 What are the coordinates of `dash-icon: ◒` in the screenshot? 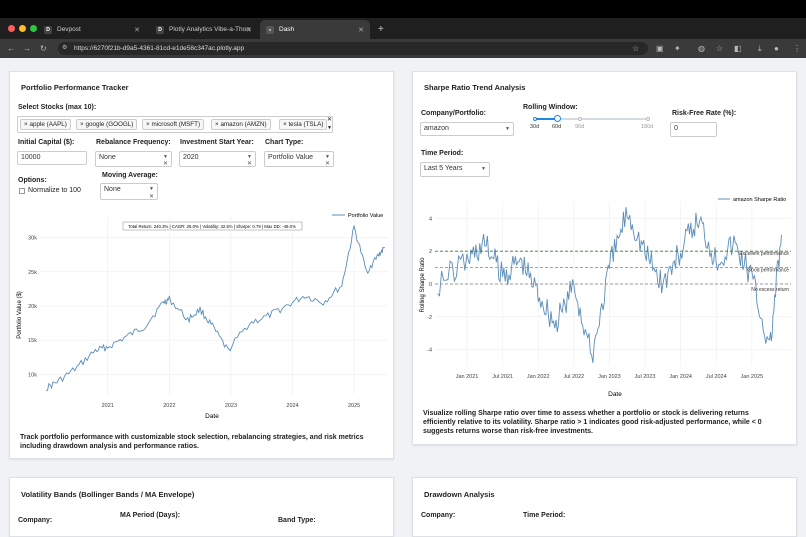 It's located at (270, 29).